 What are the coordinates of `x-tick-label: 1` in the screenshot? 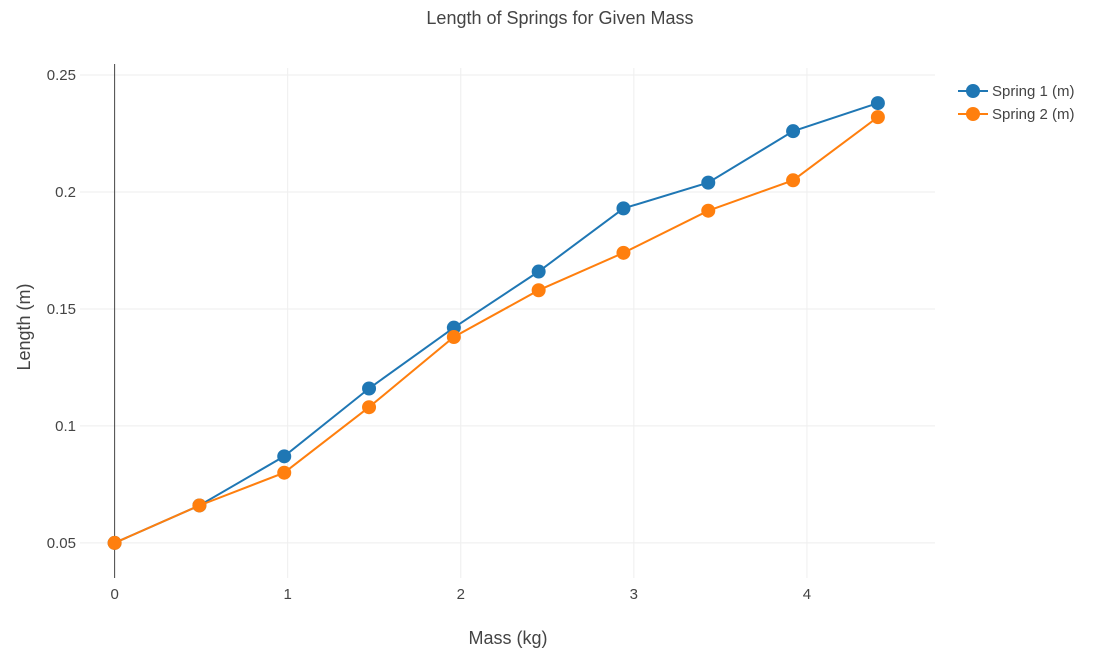 It's located at (288, 594).